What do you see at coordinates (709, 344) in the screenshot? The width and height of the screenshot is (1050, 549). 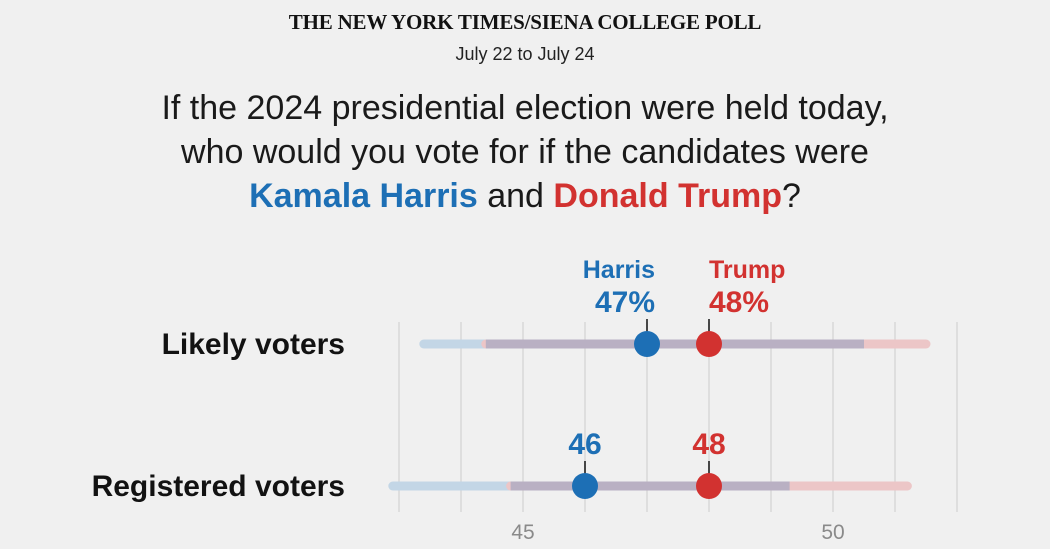 I see `trump-dot-likely-voters` at bounding box center [709, 344].